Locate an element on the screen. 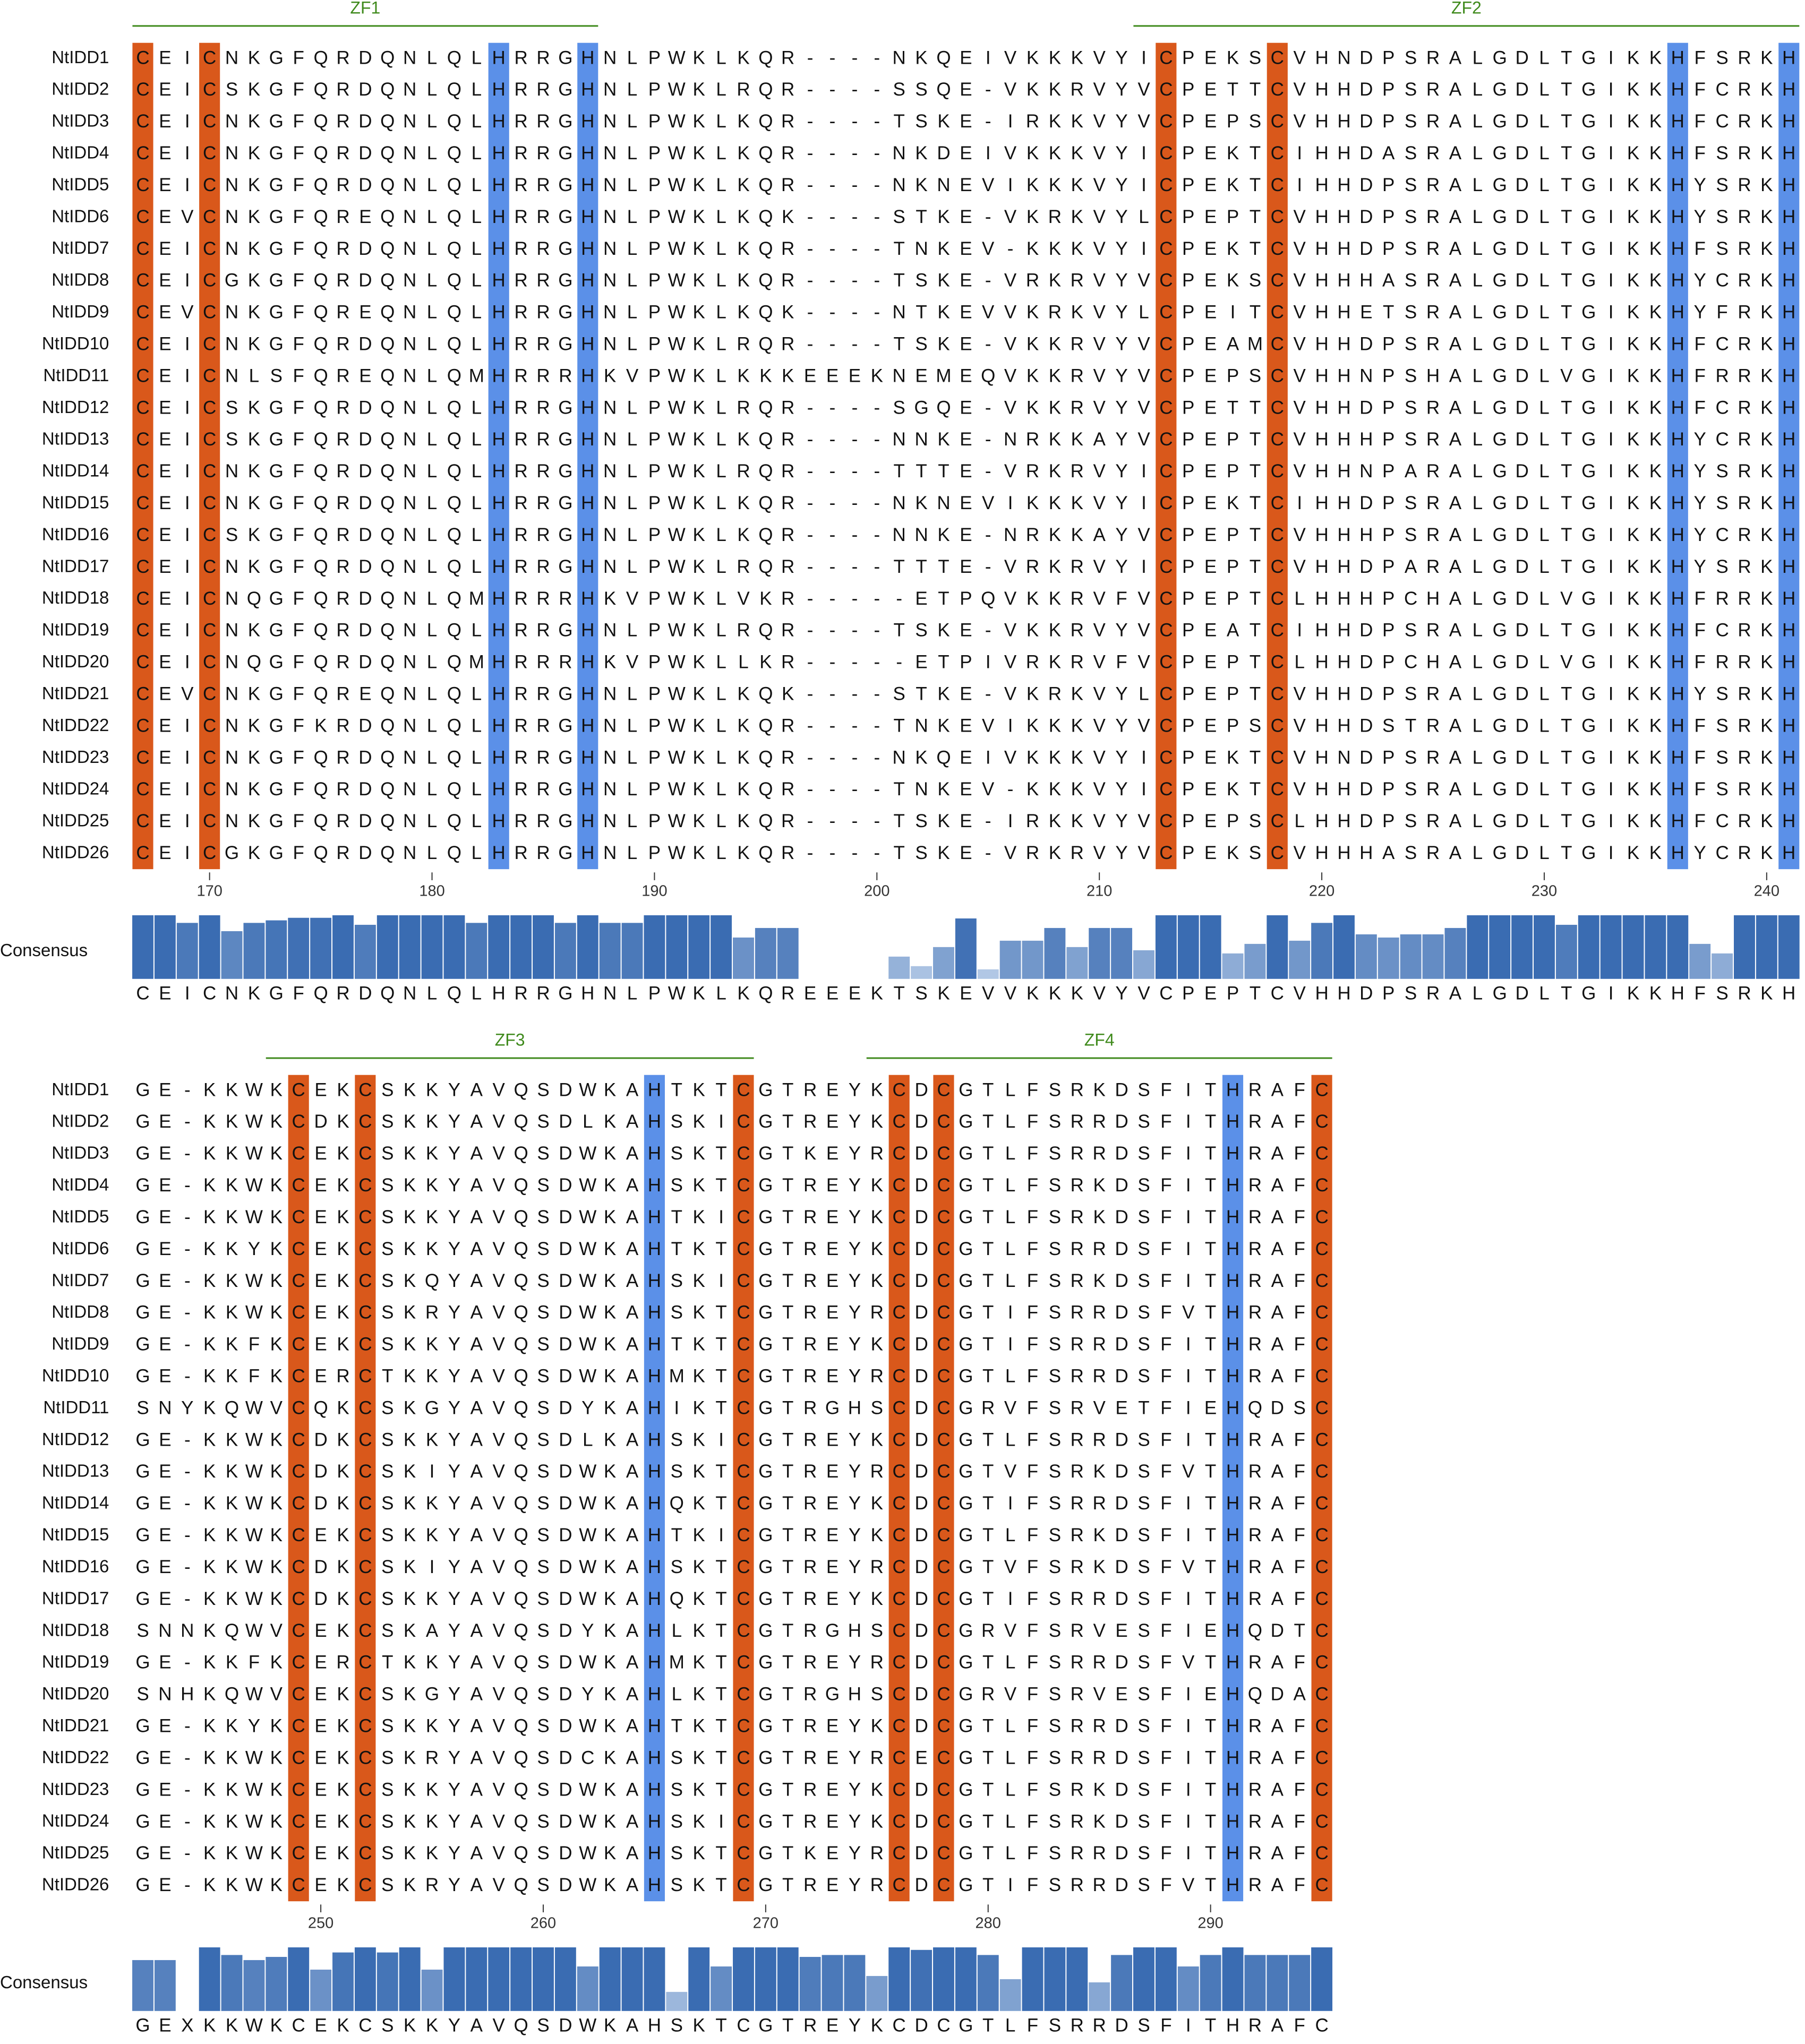  sequence-name: NtIDD13 is located at coordinates (75, 439).